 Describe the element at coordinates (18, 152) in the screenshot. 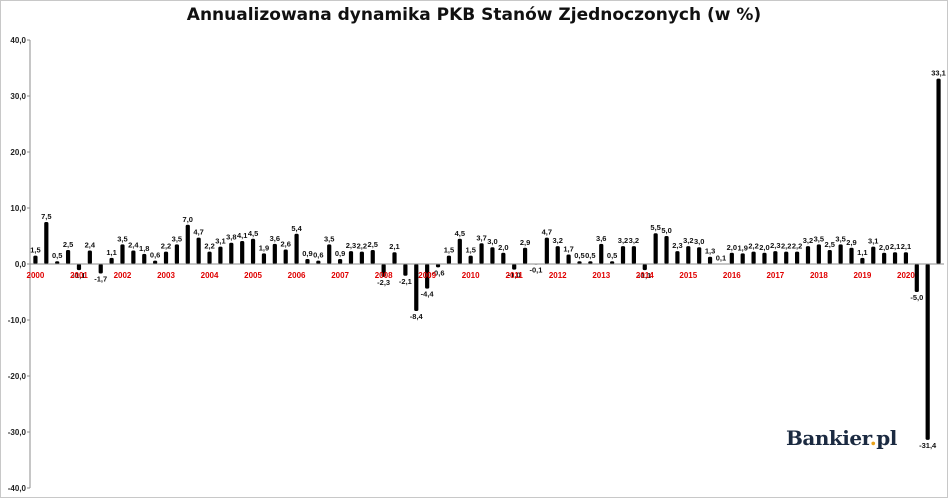

I see `y-tick-label: 20,0` at that location.